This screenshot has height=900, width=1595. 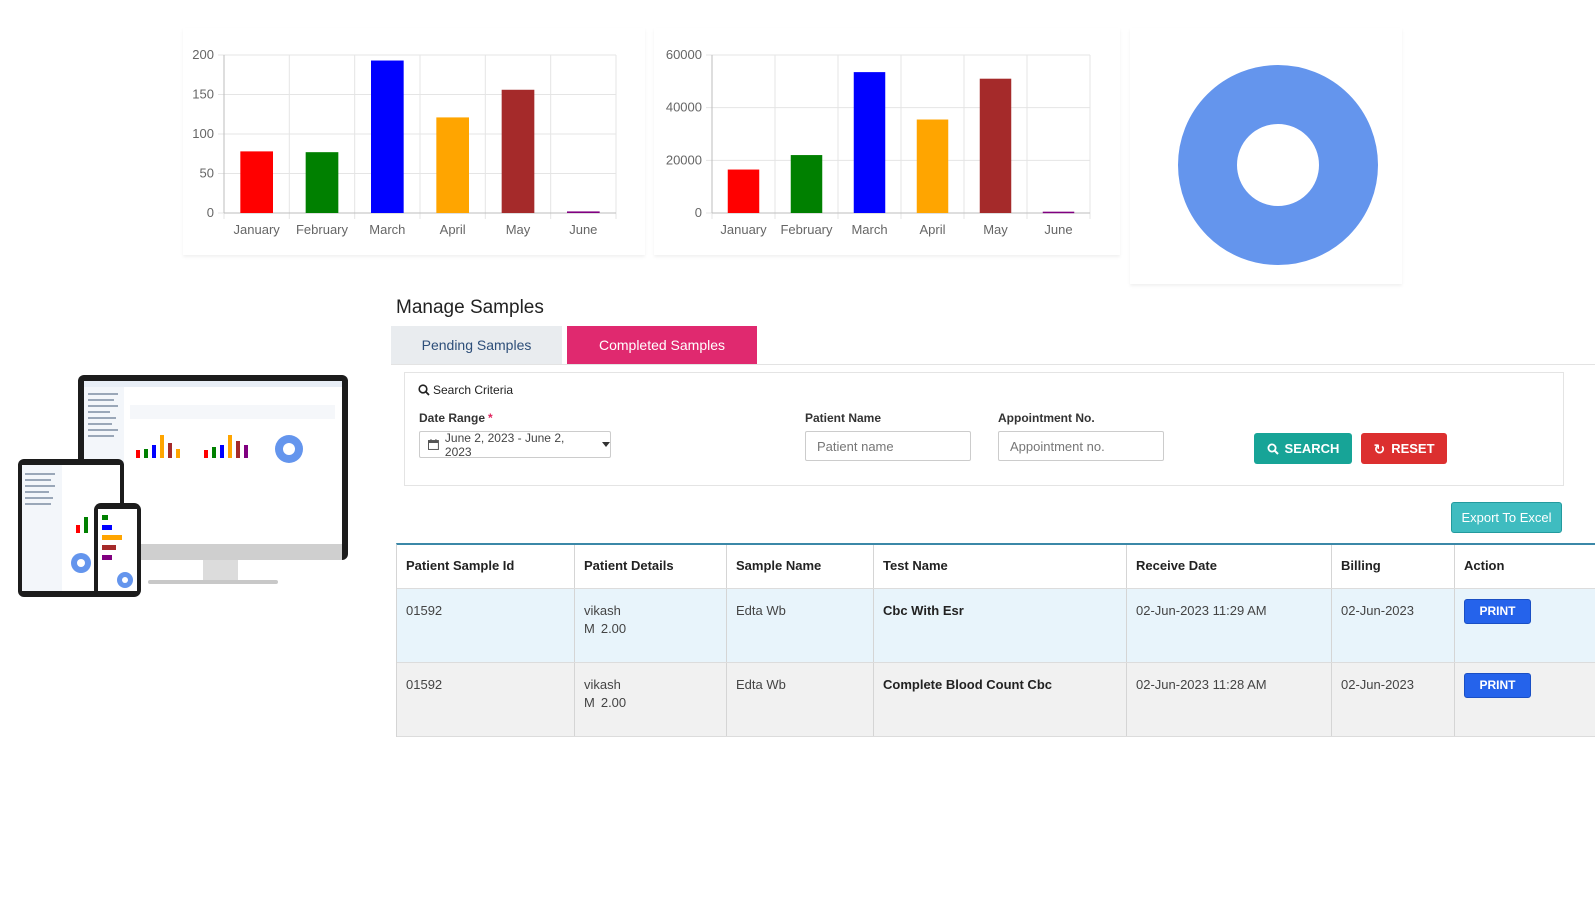 I want to click on amount-chart-y-tick-label: 0, so click(x=698, y=212).